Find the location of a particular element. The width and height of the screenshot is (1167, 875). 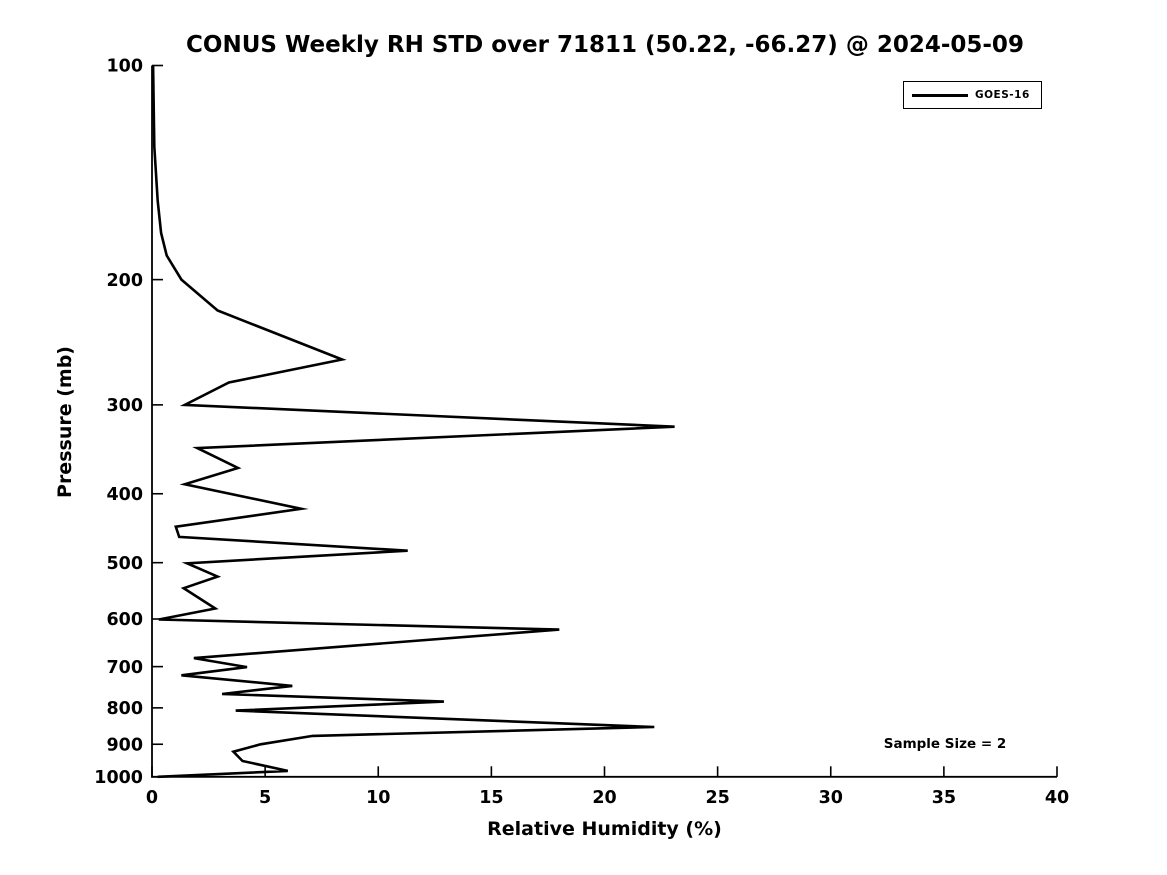

y-tick-label: 800 is located at coordinates (124, 709).